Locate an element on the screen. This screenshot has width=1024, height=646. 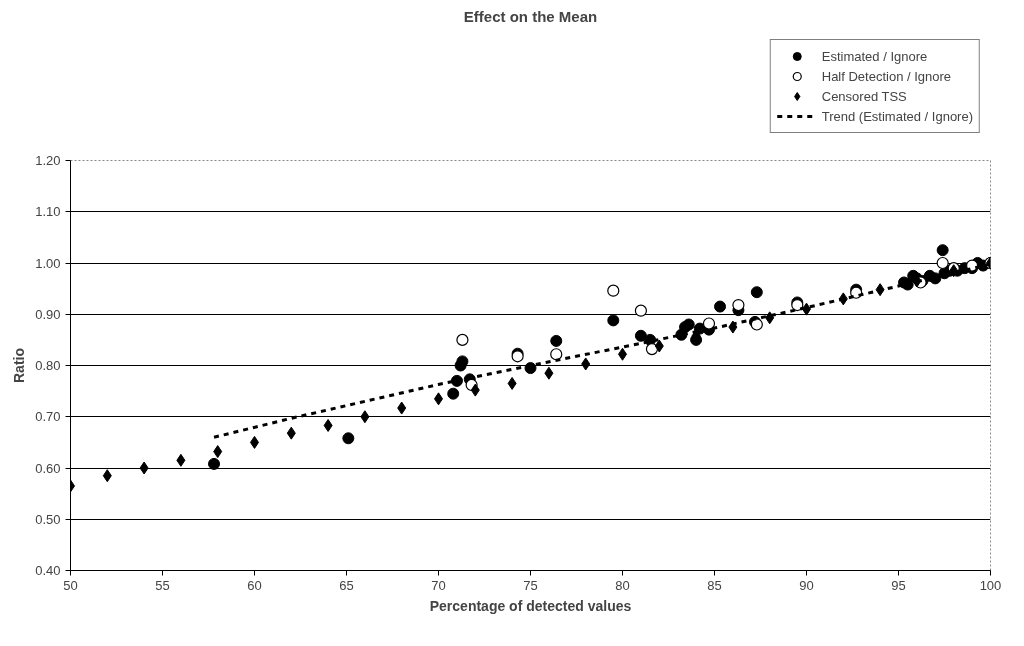
x-tick-label: 80 is located at coordinates (622, 585).